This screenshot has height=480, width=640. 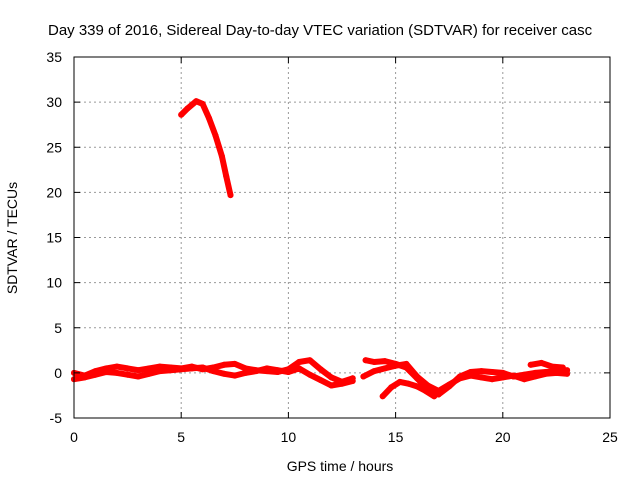 What do you see at coordinates (503, 437) in the screenshot?
I see `x-tick-label: 20` at bounding box center [503, 437].